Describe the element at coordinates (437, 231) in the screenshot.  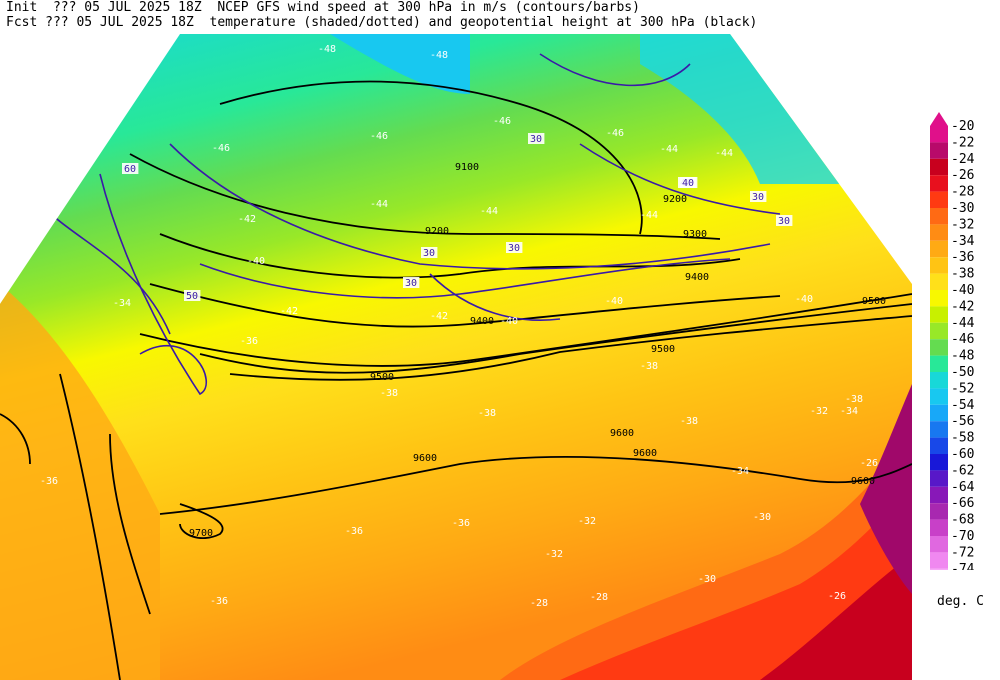
I see `height-label: 9200` at that location.